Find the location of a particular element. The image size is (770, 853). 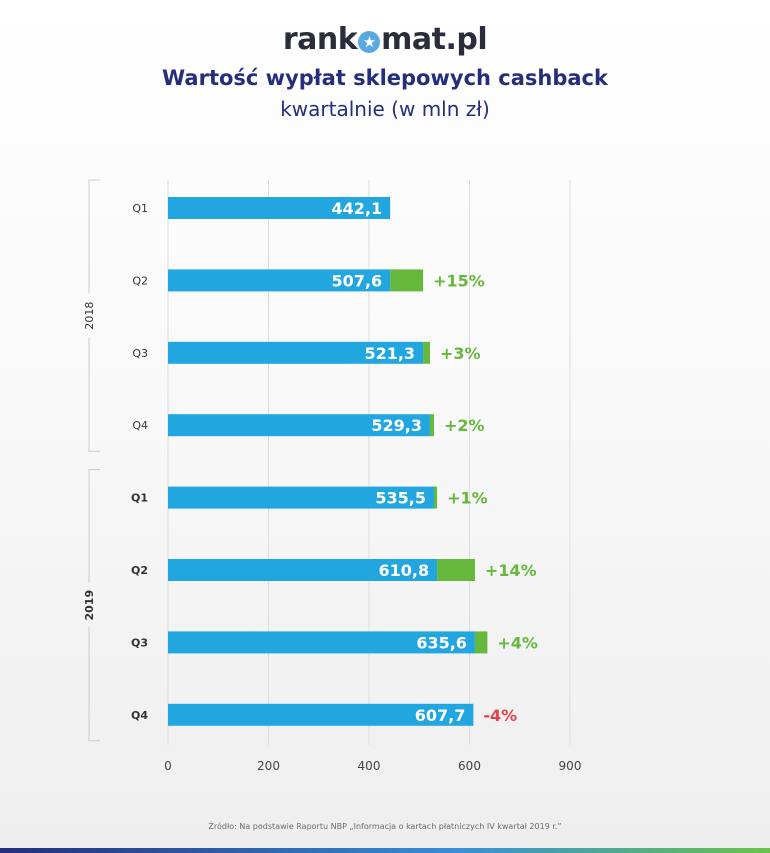

logo-text-end: mat.pl is located at coordinates (434, 39).